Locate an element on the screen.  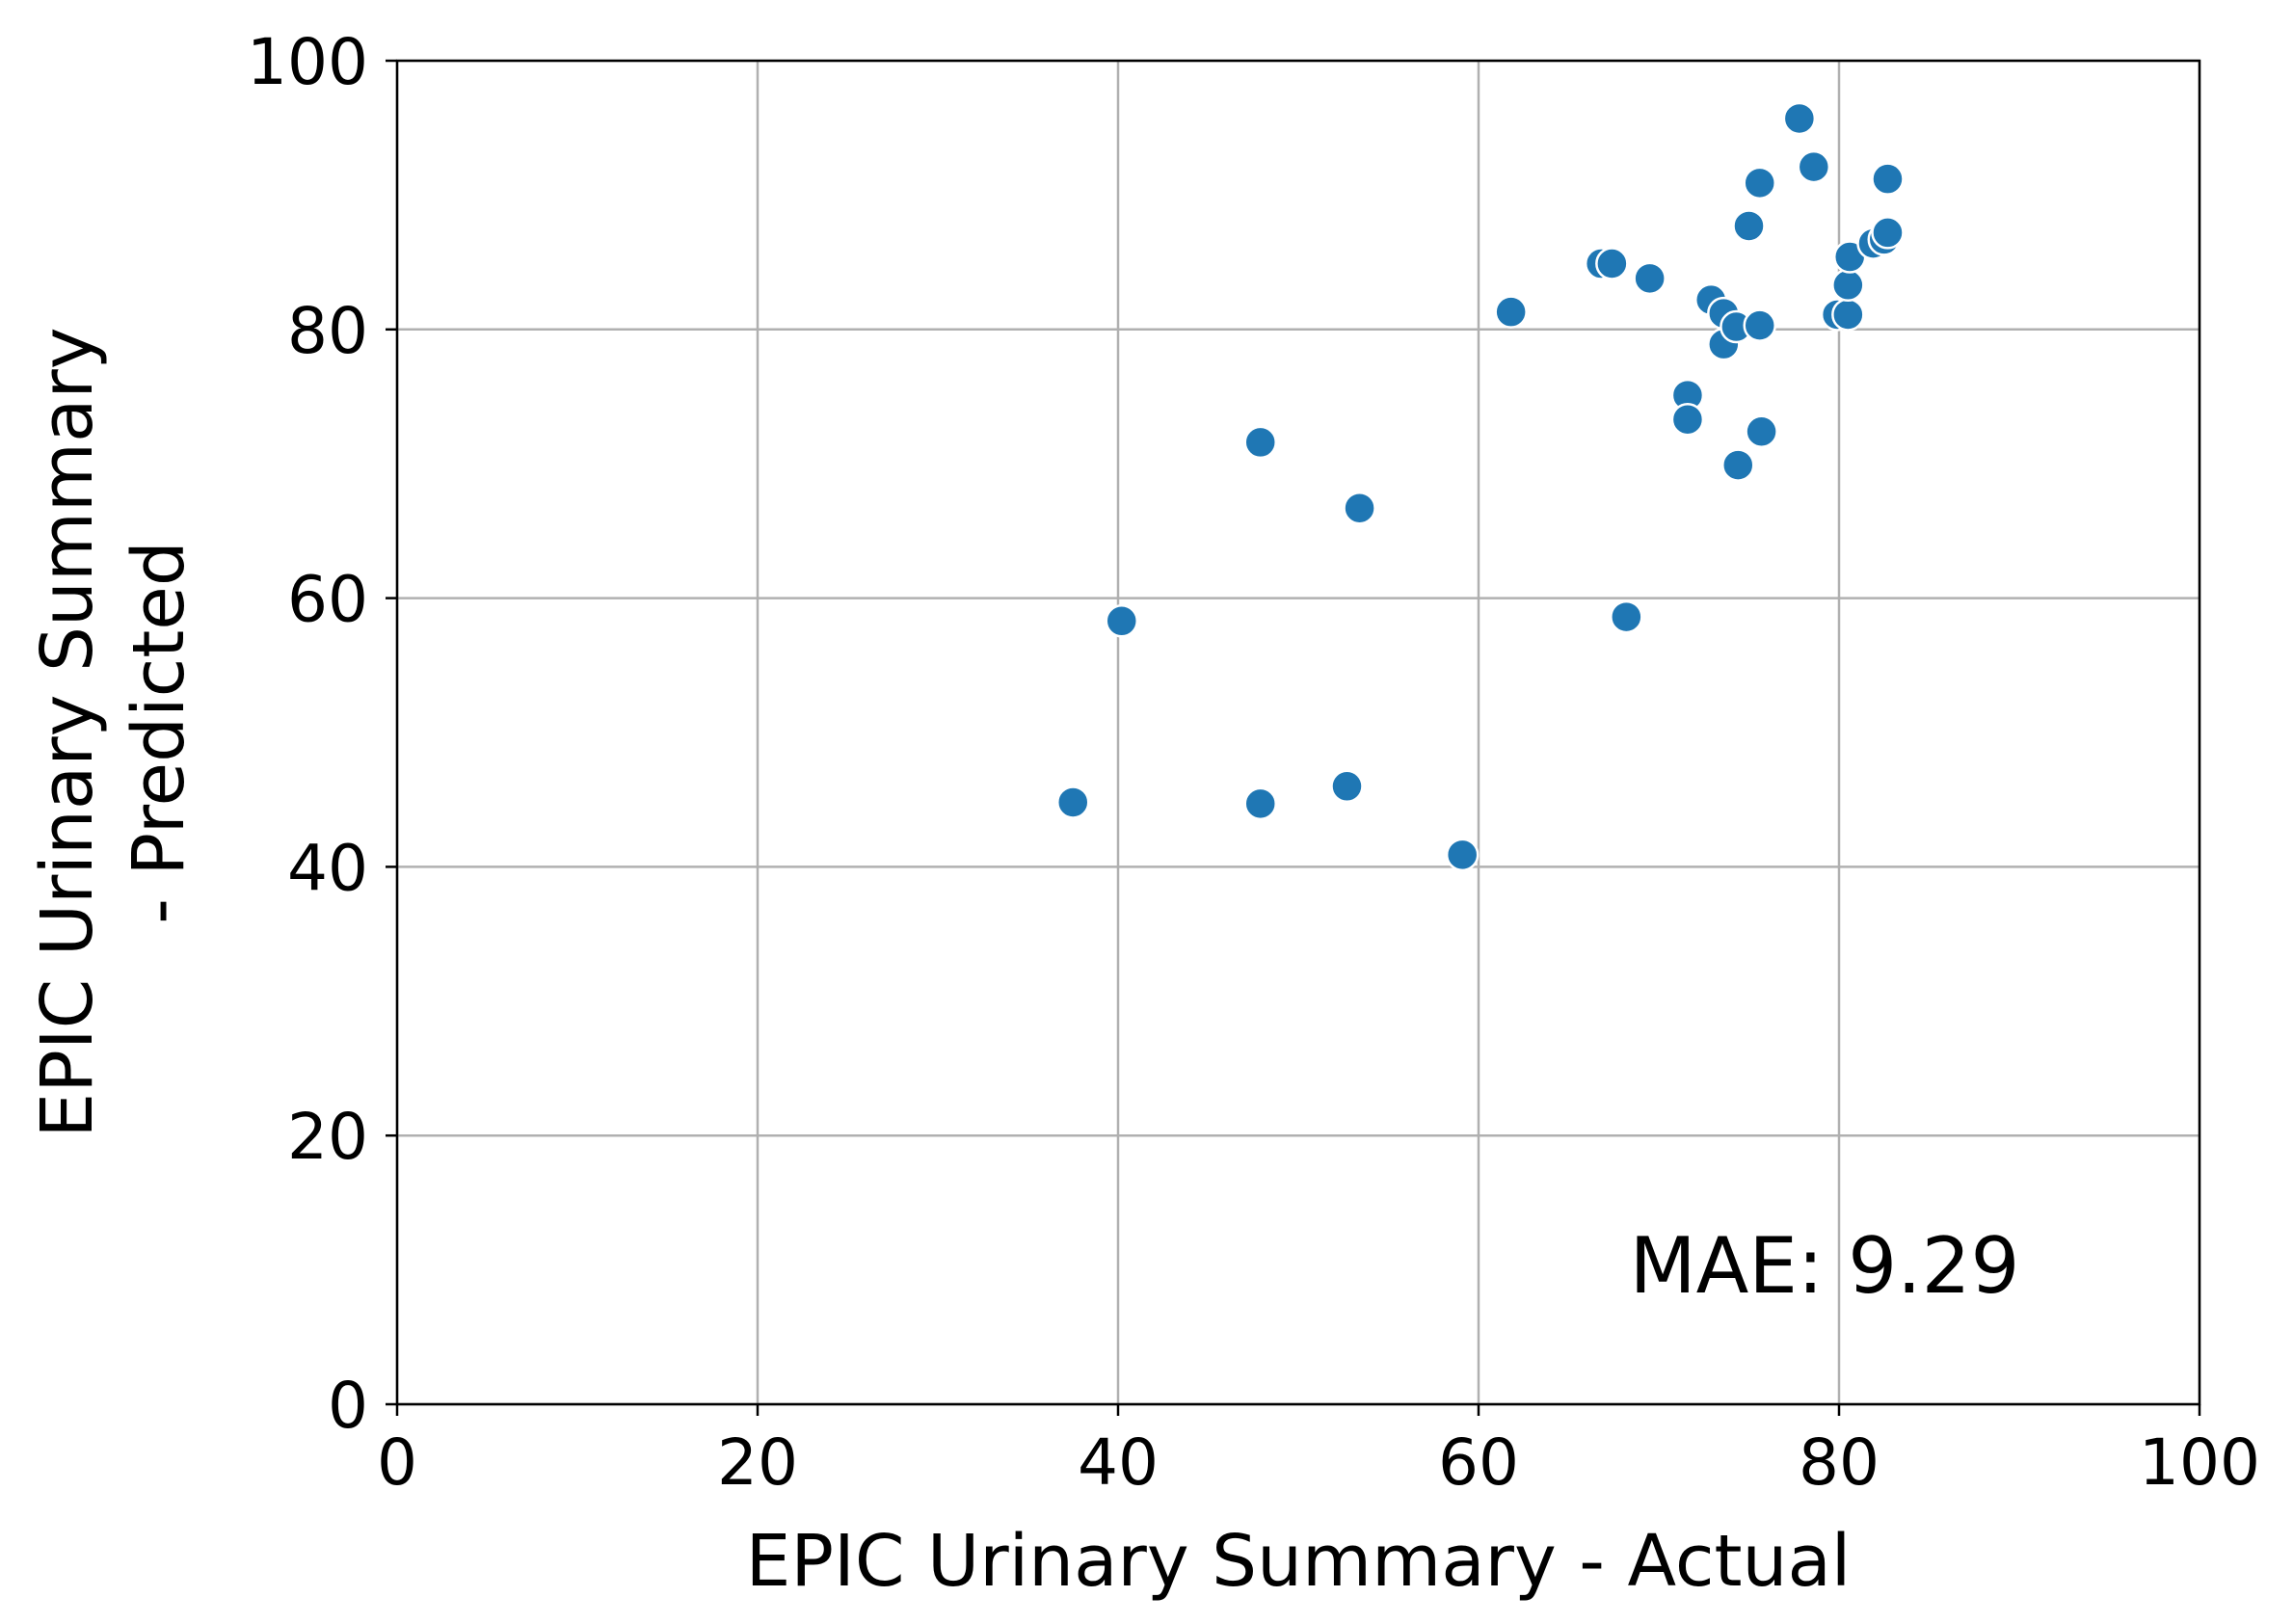
x-tick-label: 80 is located at coordinates (1840, 1462).